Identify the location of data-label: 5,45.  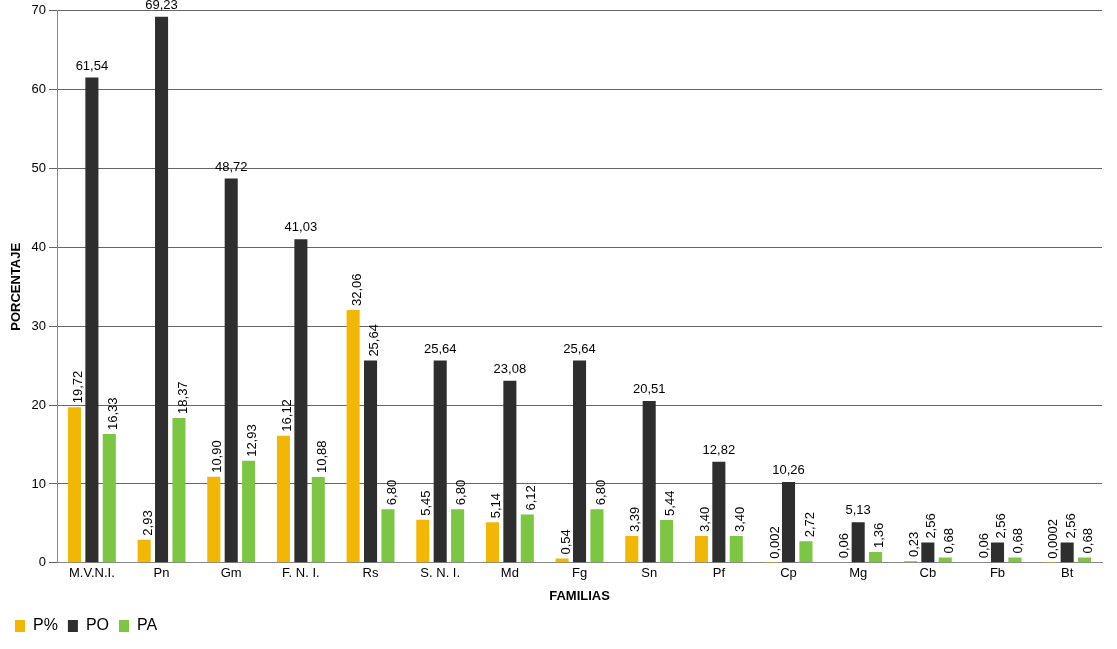
(426, 503).